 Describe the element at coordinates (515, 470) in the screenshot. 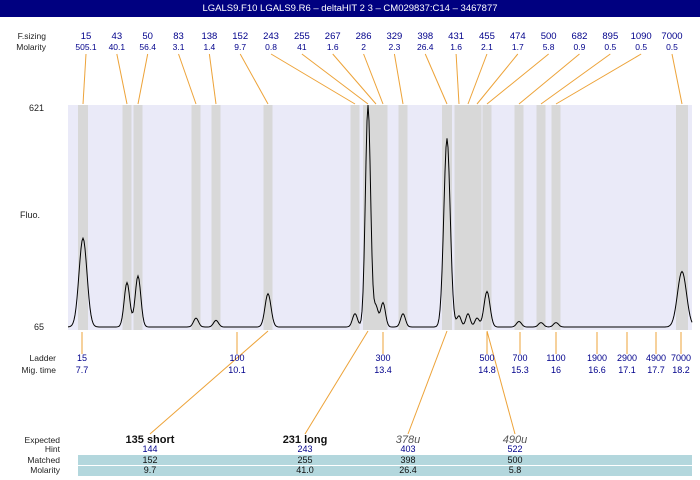

I see `product-molarity-value: 5.8` at that location.